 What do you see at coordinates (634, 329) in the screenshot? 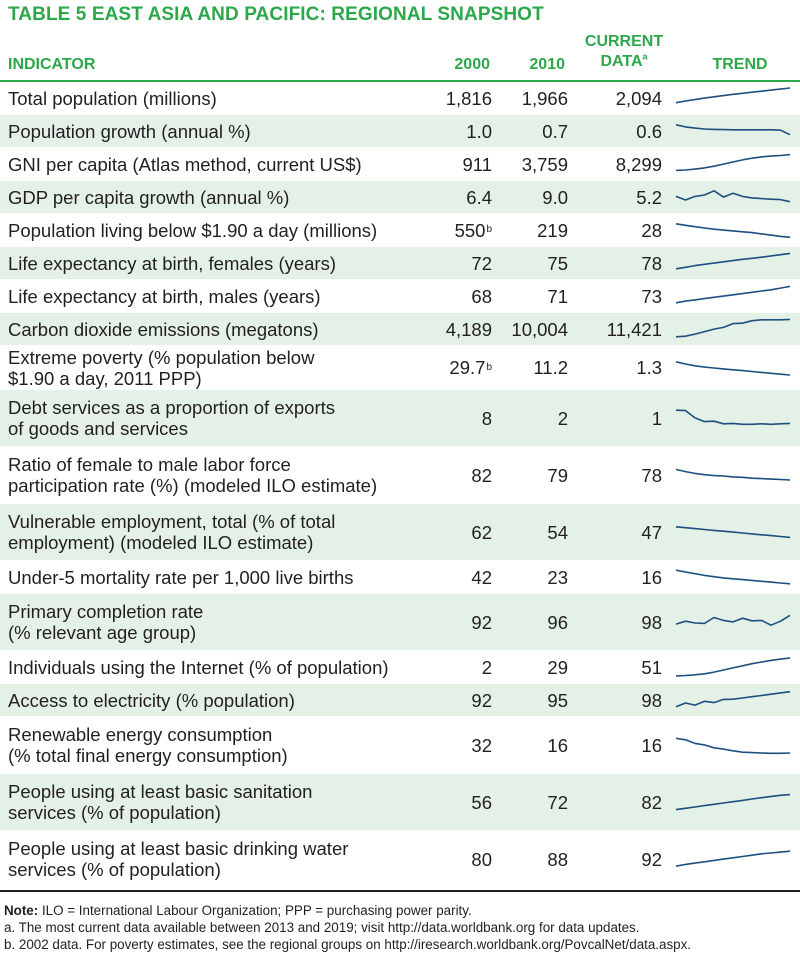
I see `value-current: 11,421` at bounding box center [634, 329].